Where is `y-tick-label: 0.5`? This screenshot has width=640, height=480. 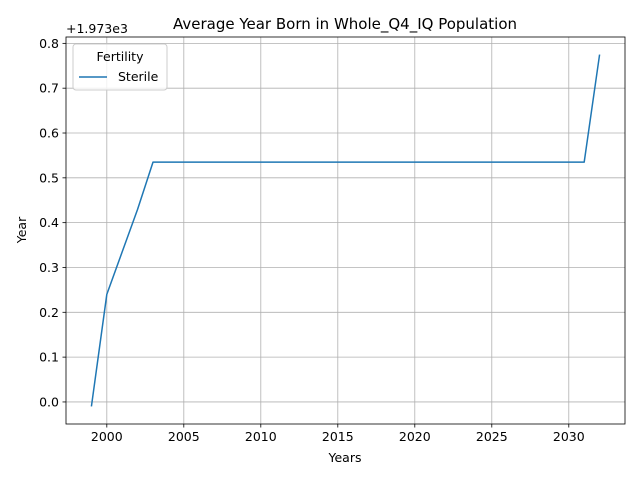
y-tick-label: 0.5 is located at coordinates (49, 177).